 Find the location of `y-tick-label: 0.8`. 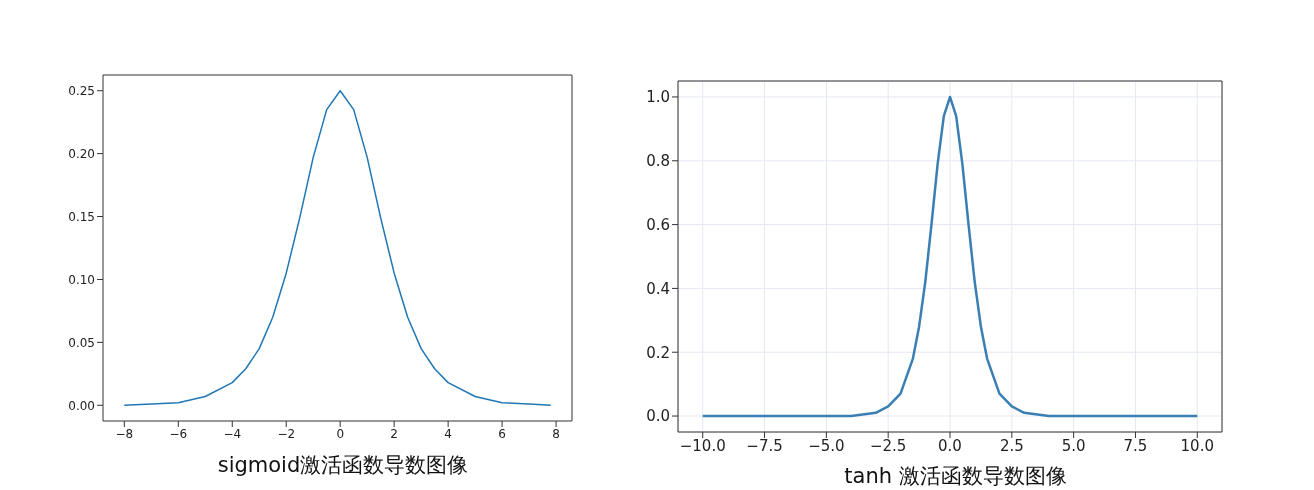

y-tick-label: 0.8 is located at coordinates (658, 161).